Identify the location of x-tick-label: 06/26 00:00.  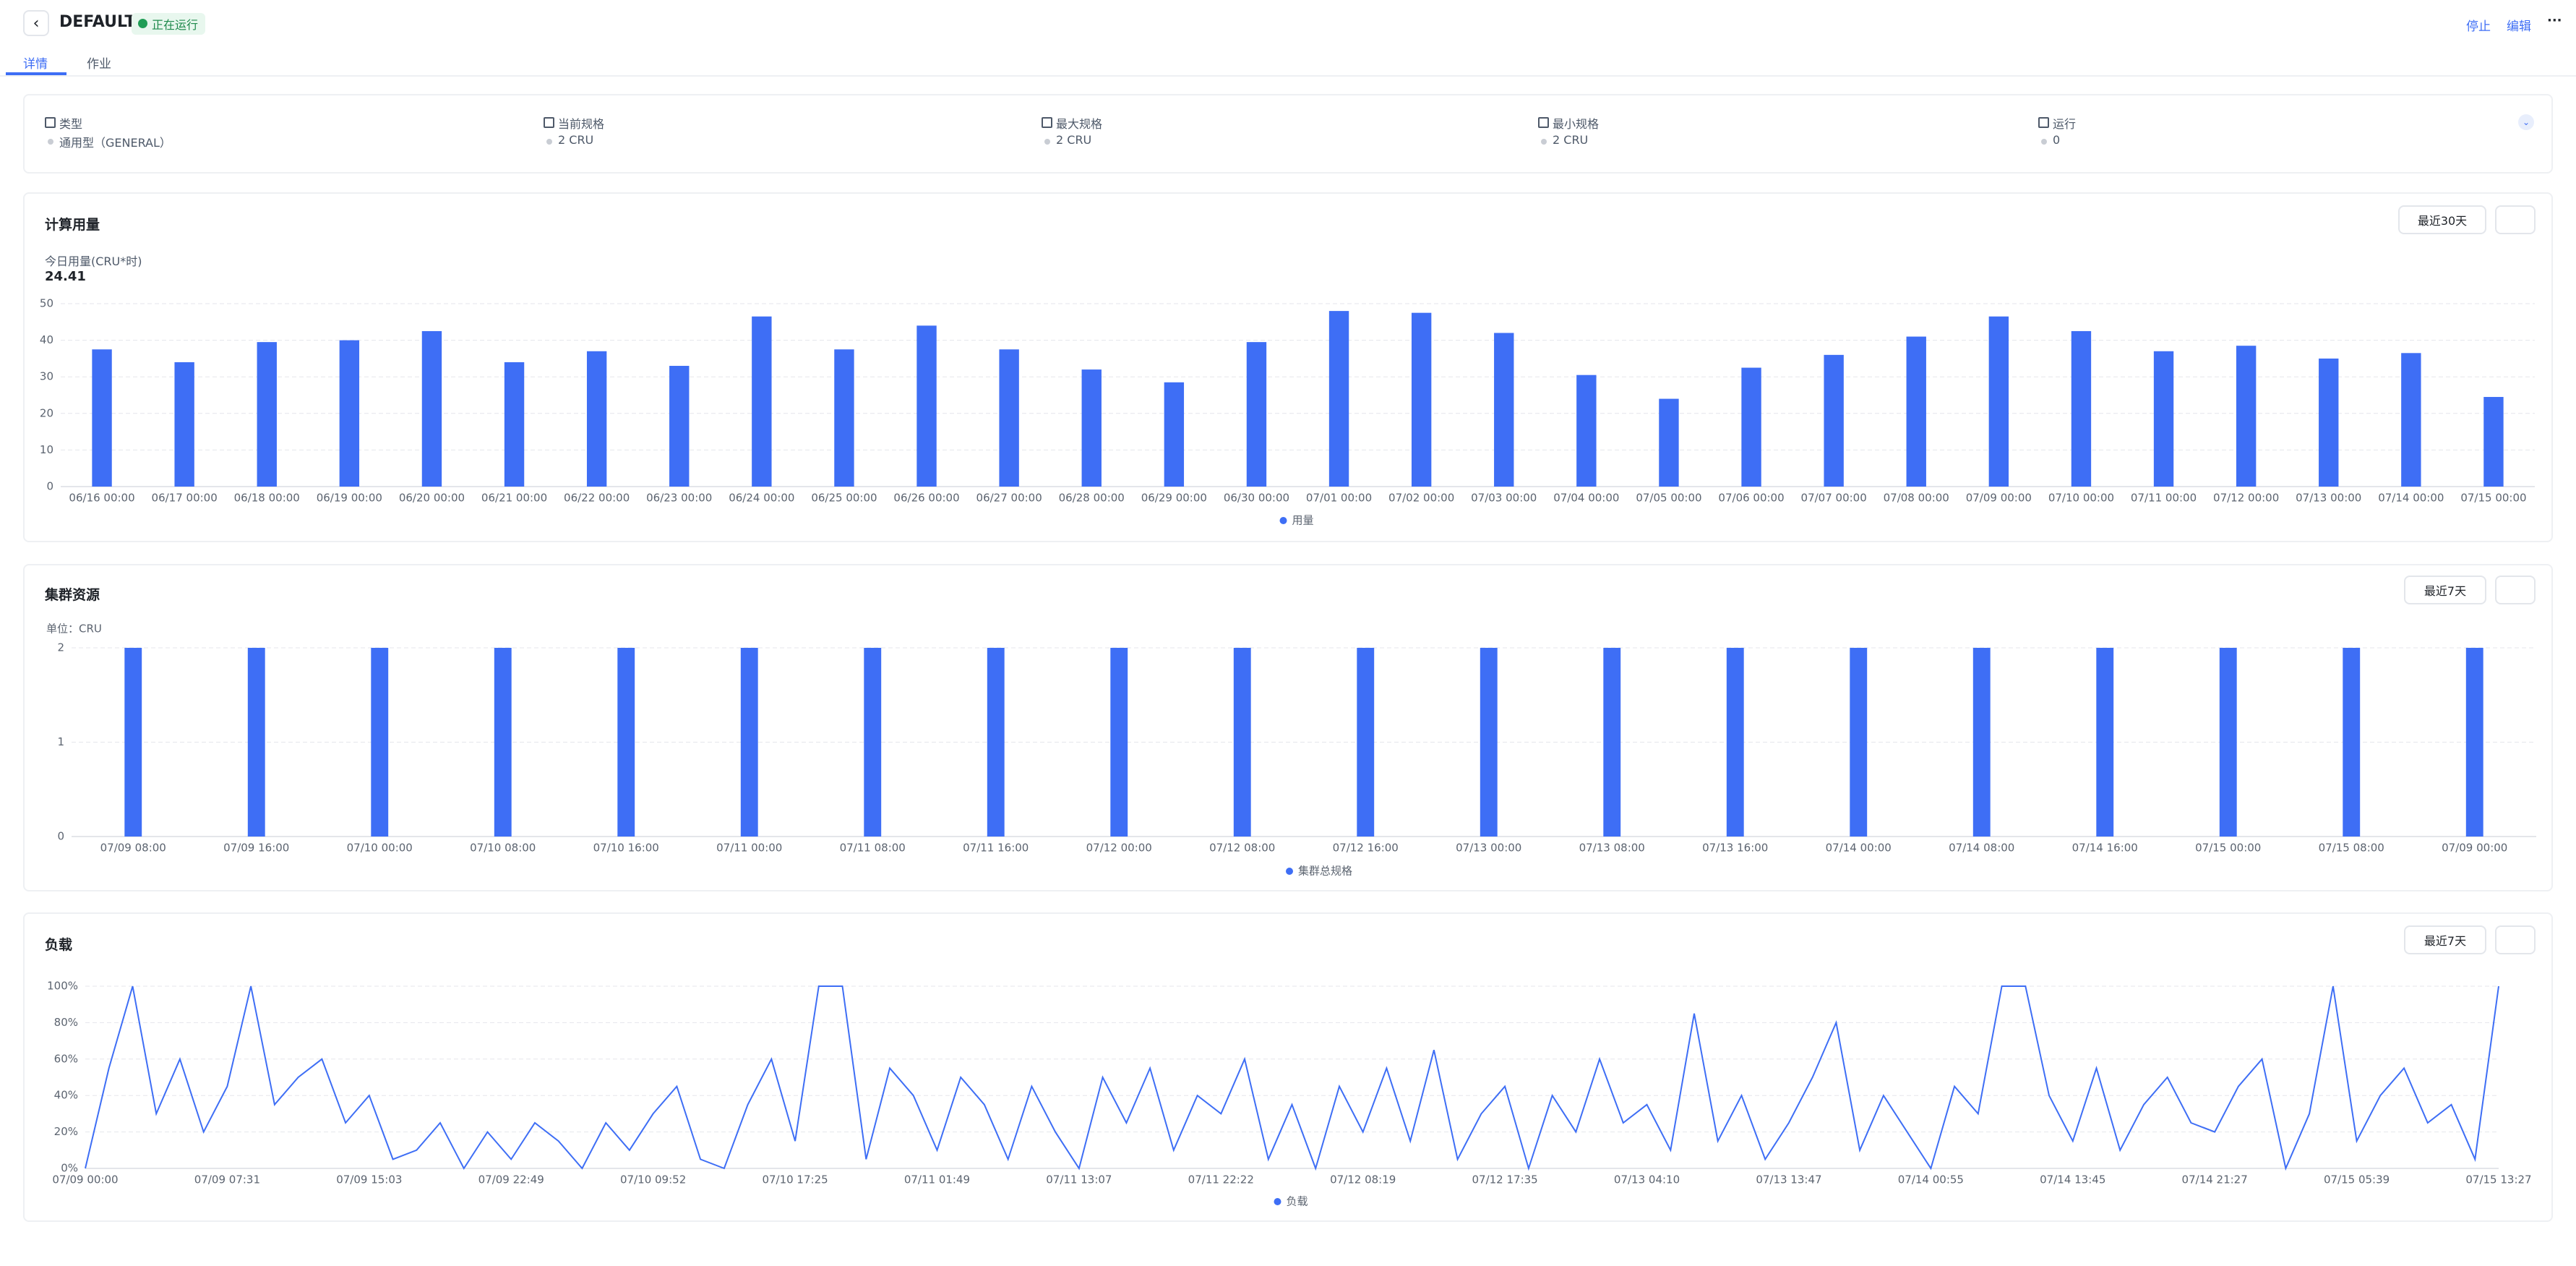
(926, 499).